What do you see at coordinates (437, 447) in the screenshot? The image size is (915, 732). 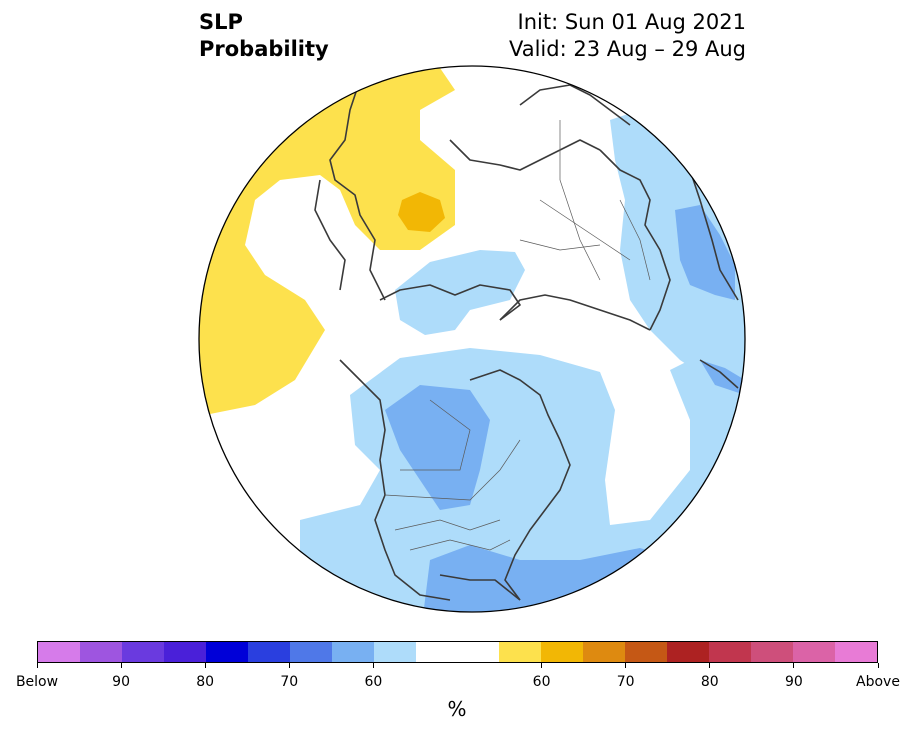 I see `below-normal-core-canada` at bounding box center [437, 447].